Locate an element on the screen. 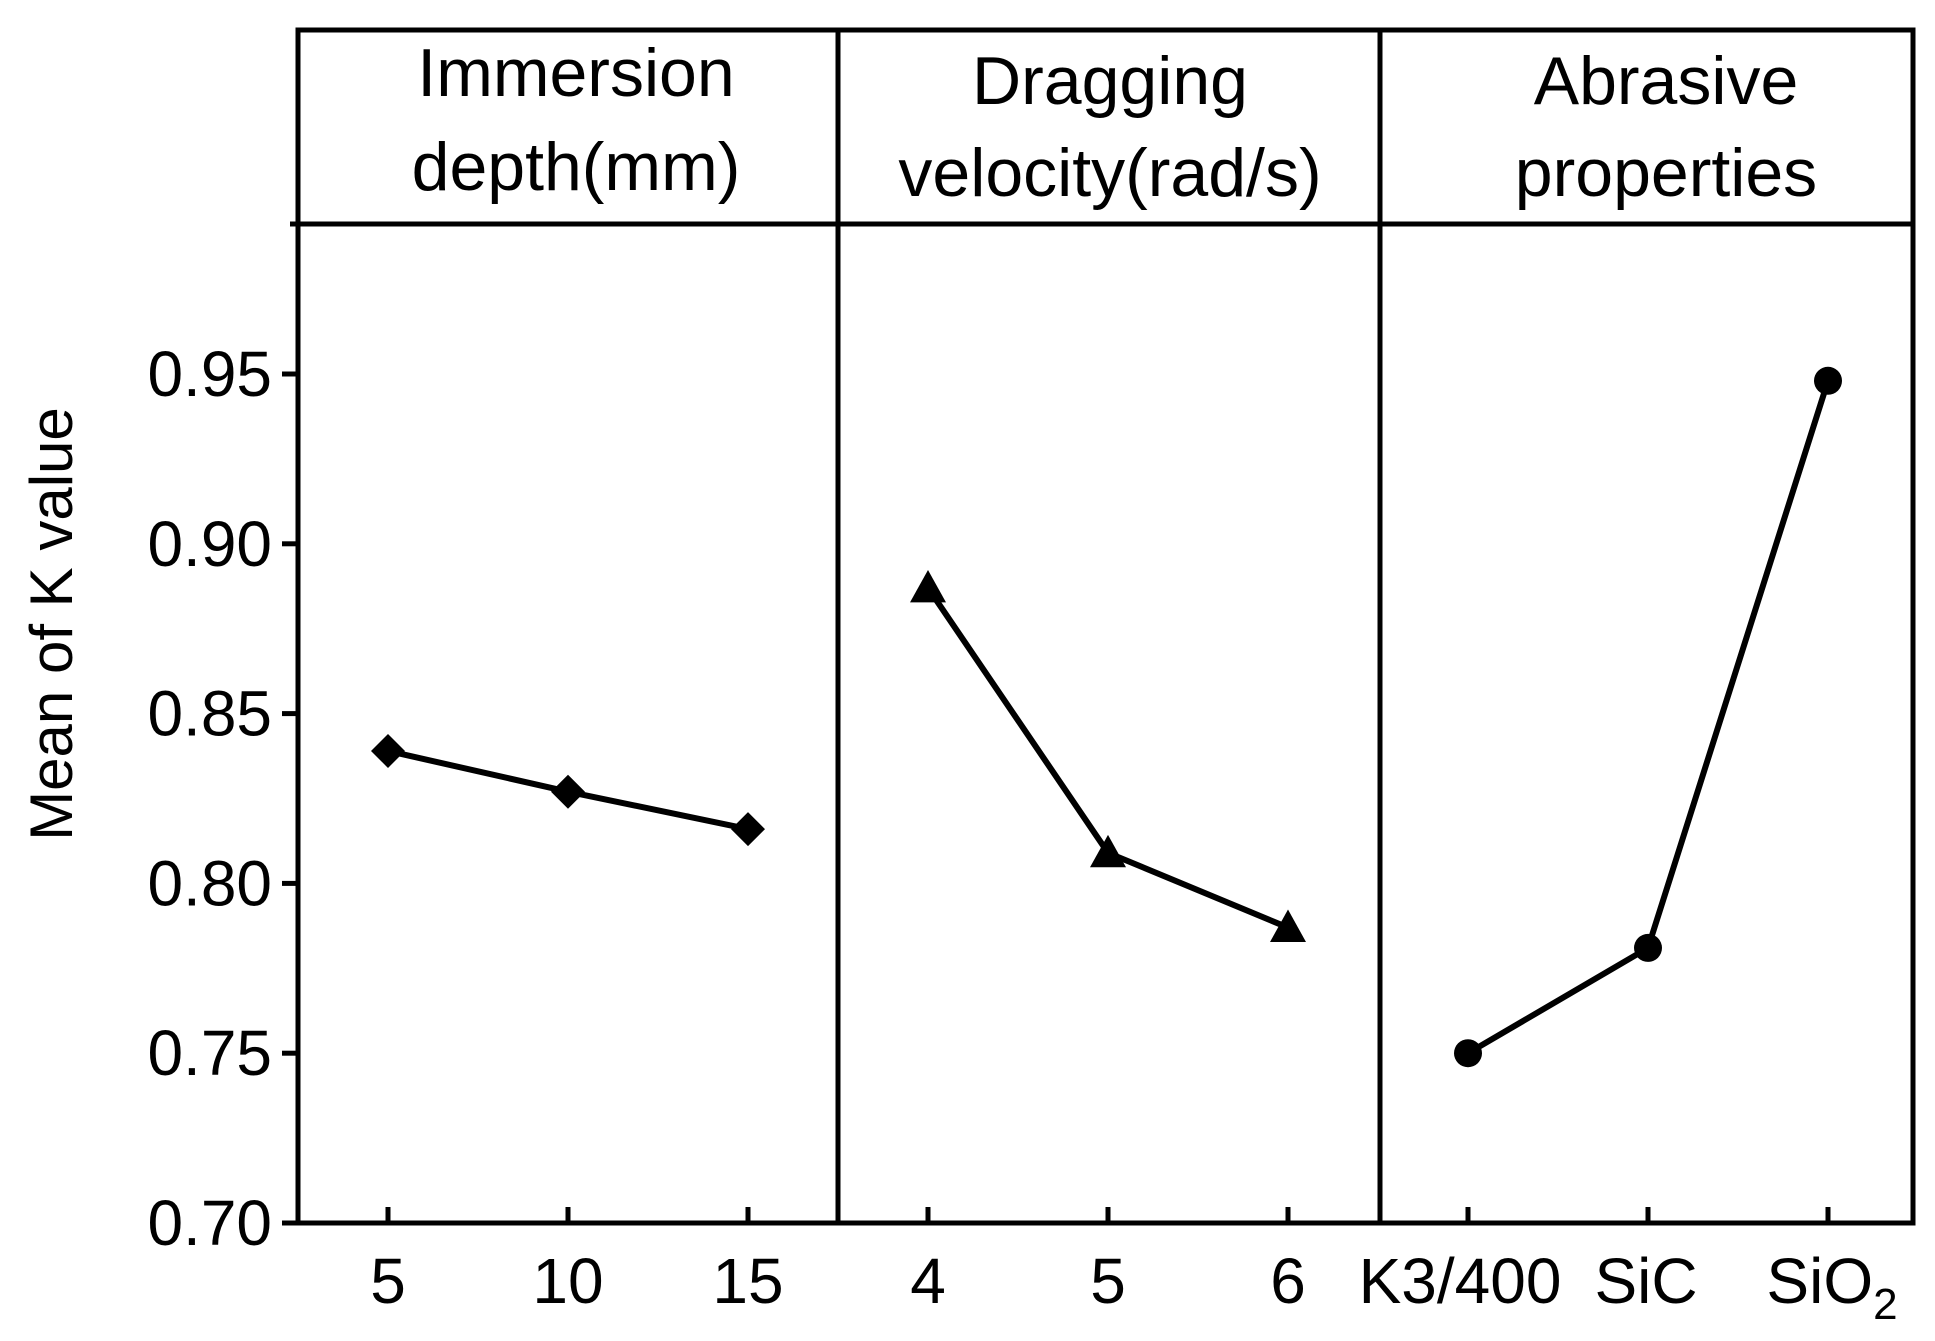 This screenshot has width=1935, height=1341. sio2-base-text: SiO is located at coordinates (1819, 1281).